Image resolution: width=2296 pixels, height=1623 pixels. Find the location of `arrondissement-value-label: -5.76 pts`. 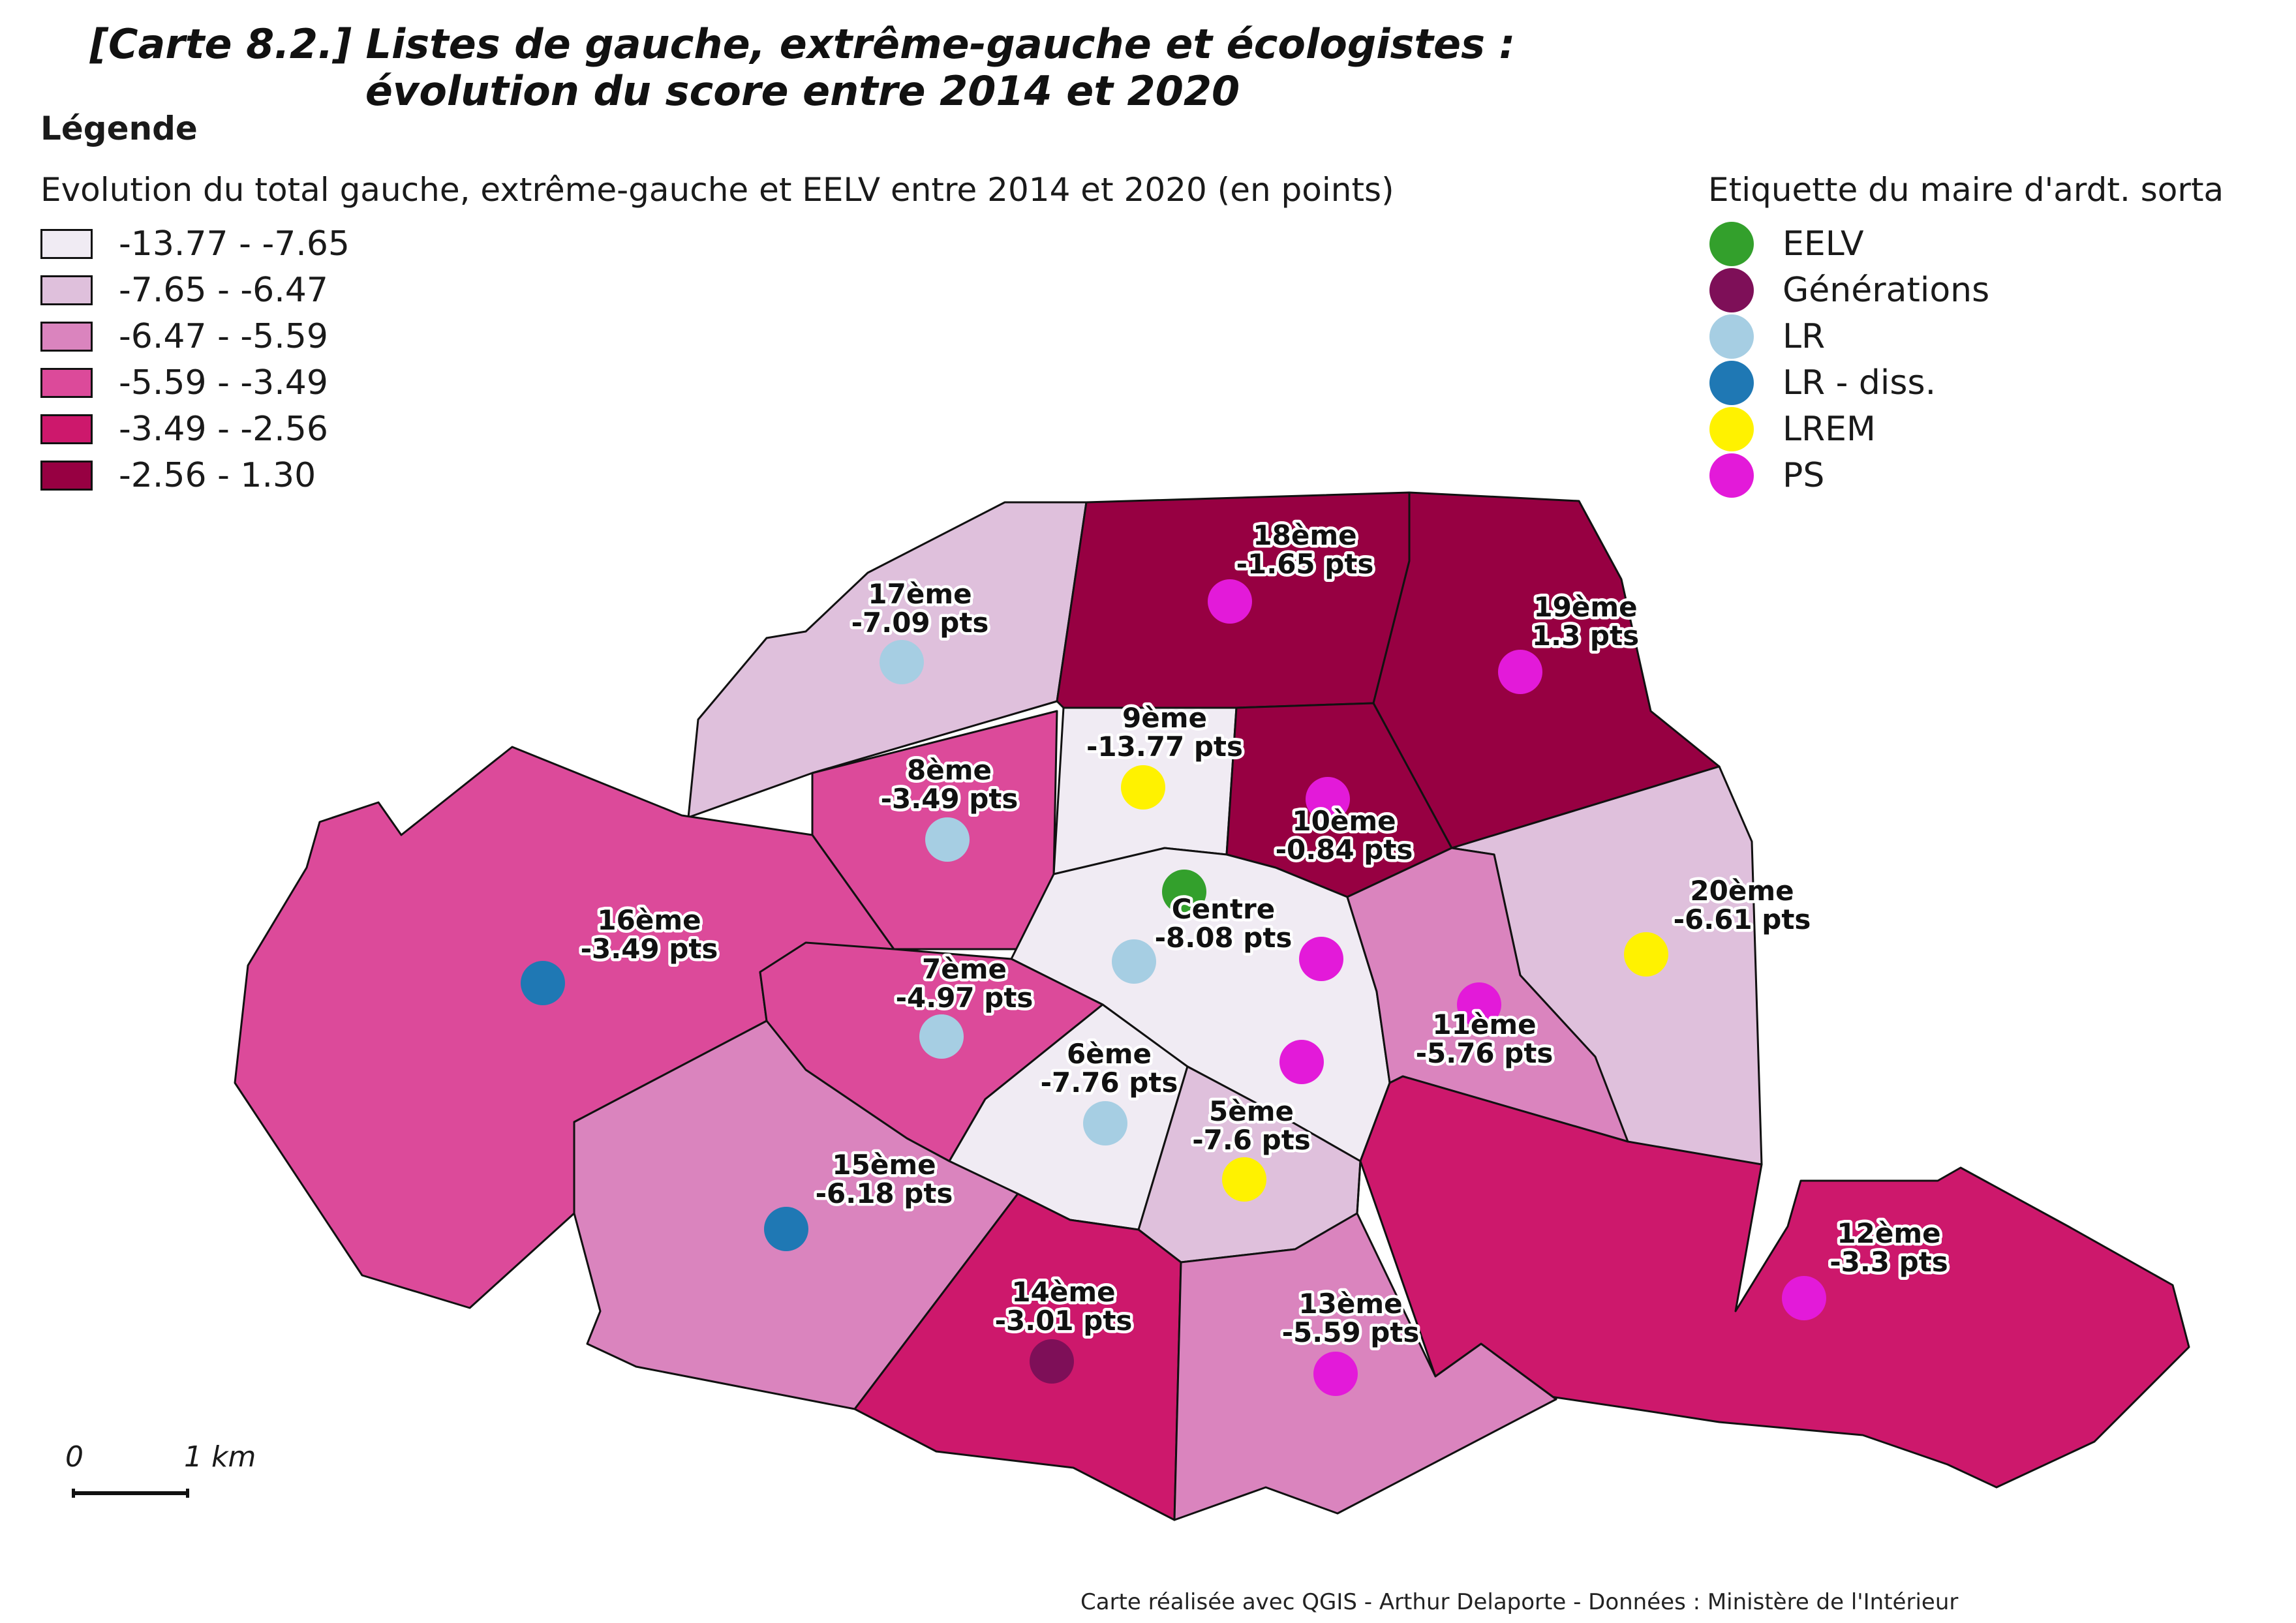

arrondissement-value-label: -5.76 pts is located at coordinates (1485, 1053).